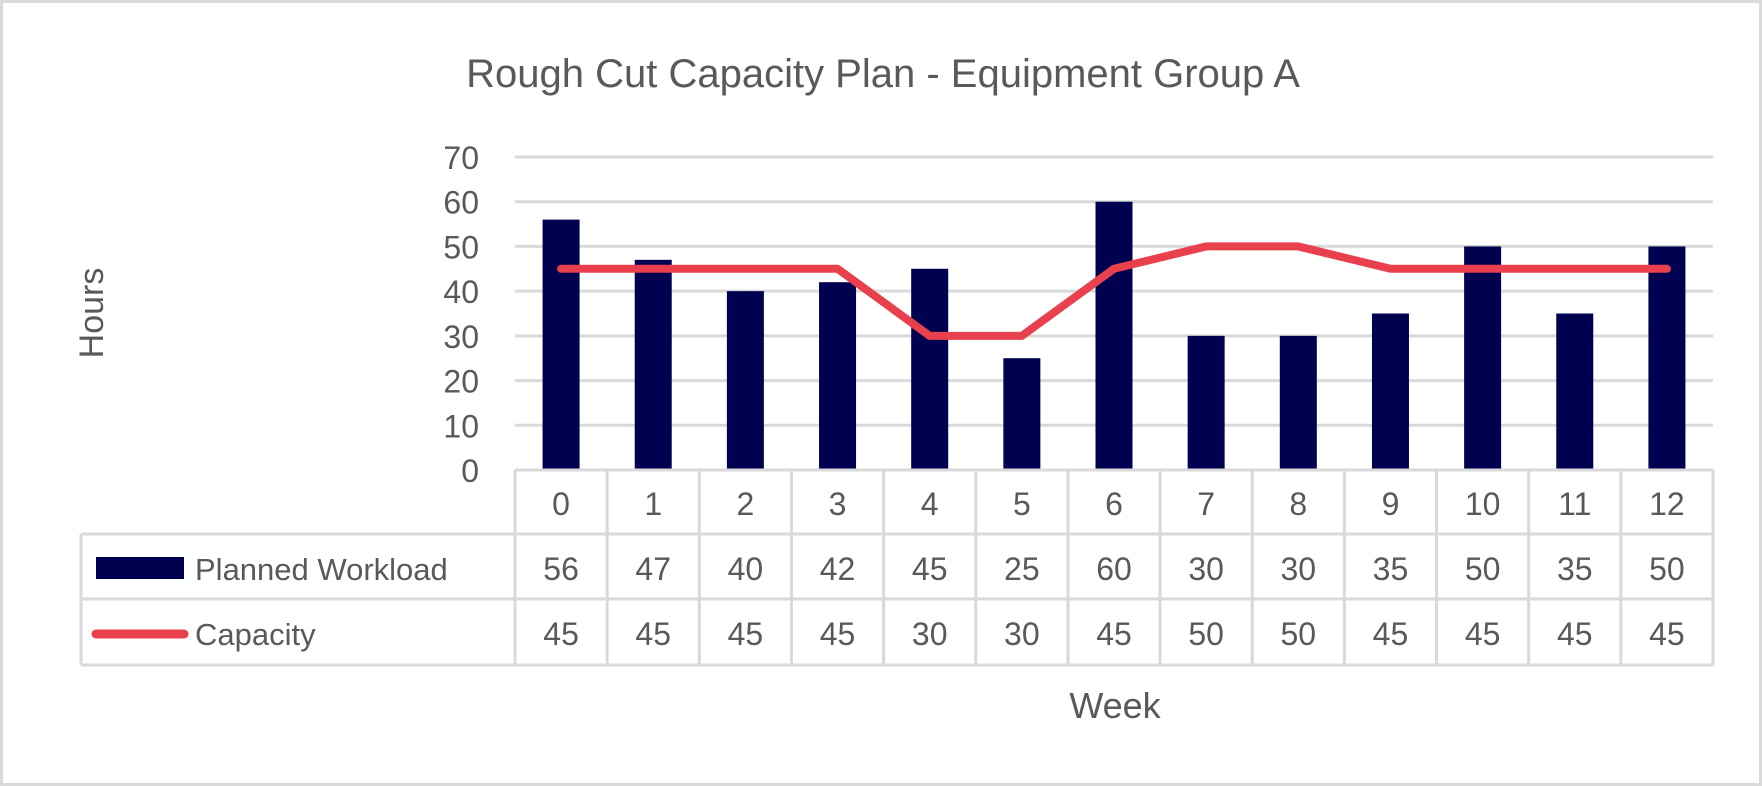 The height and width of the screenshot is (786, 1762). Describe the element at coordinates (838, 569) in the screenshot. I see `table-cell-planned-workload: 42` at that location.